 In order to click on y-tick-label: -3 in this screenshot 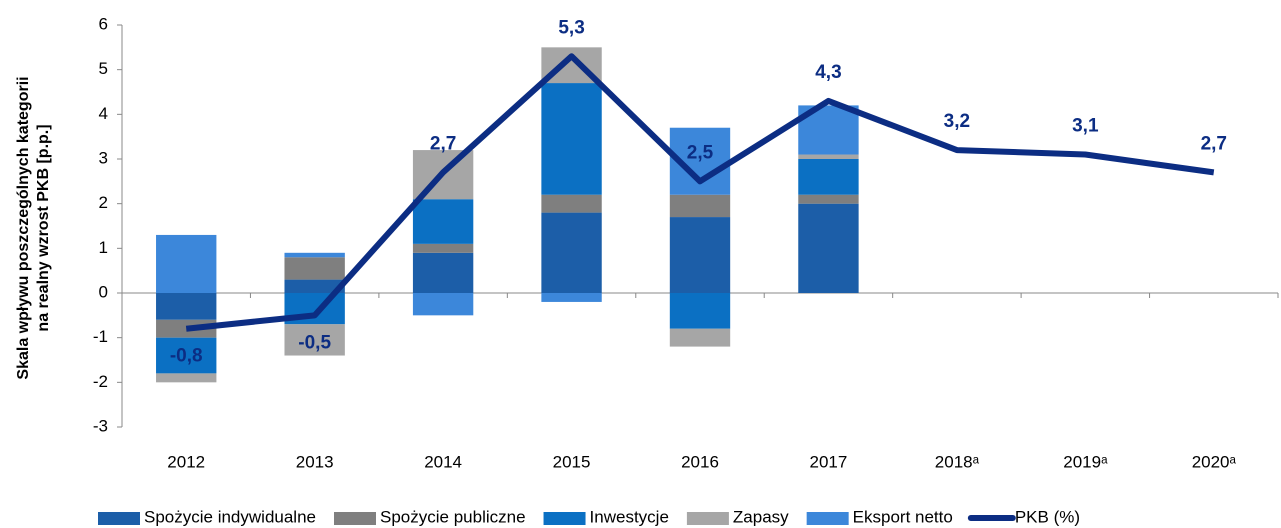, I will do `click(100, 425)`.